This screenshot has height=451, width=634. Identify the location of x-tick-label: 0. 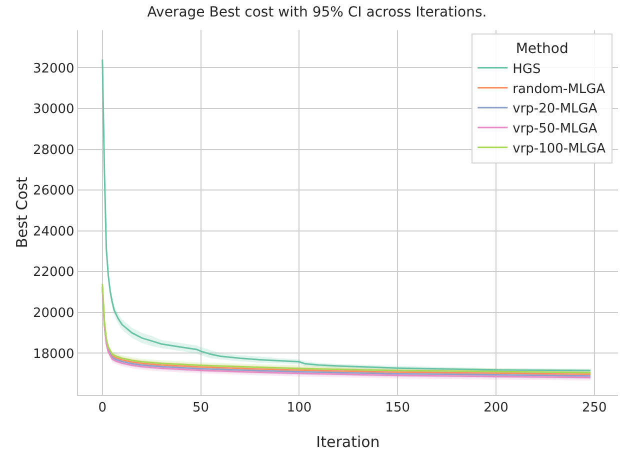
(102, 408).